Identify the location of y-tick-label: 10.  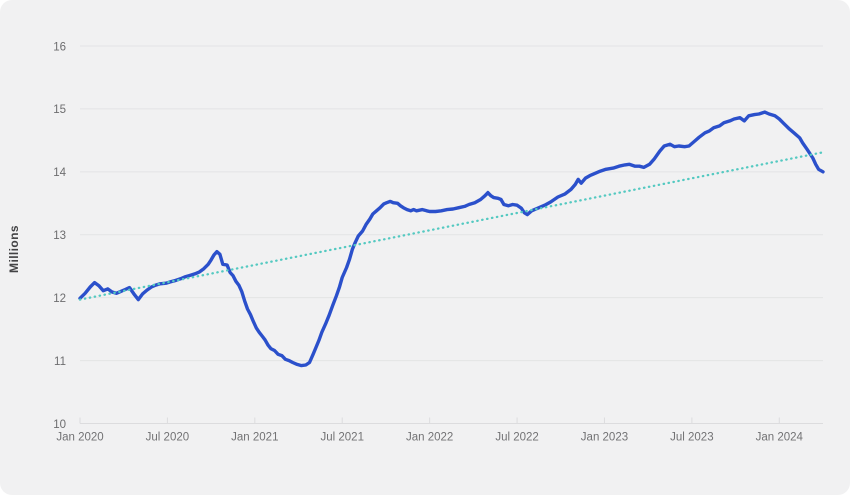
(59, 425).